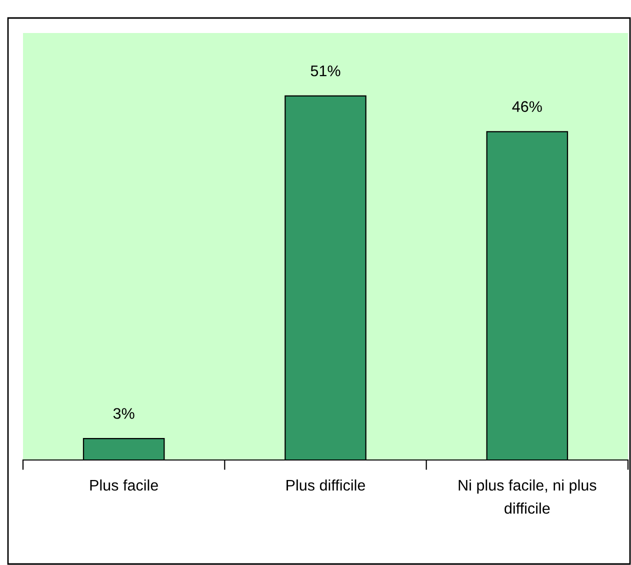 The width and height of the screenshot is (631, 565). What do you see at coordinates (124, 485) in the screenshot?
I see `x-tick-label: Plus facile` at bounding box center [124, 485].